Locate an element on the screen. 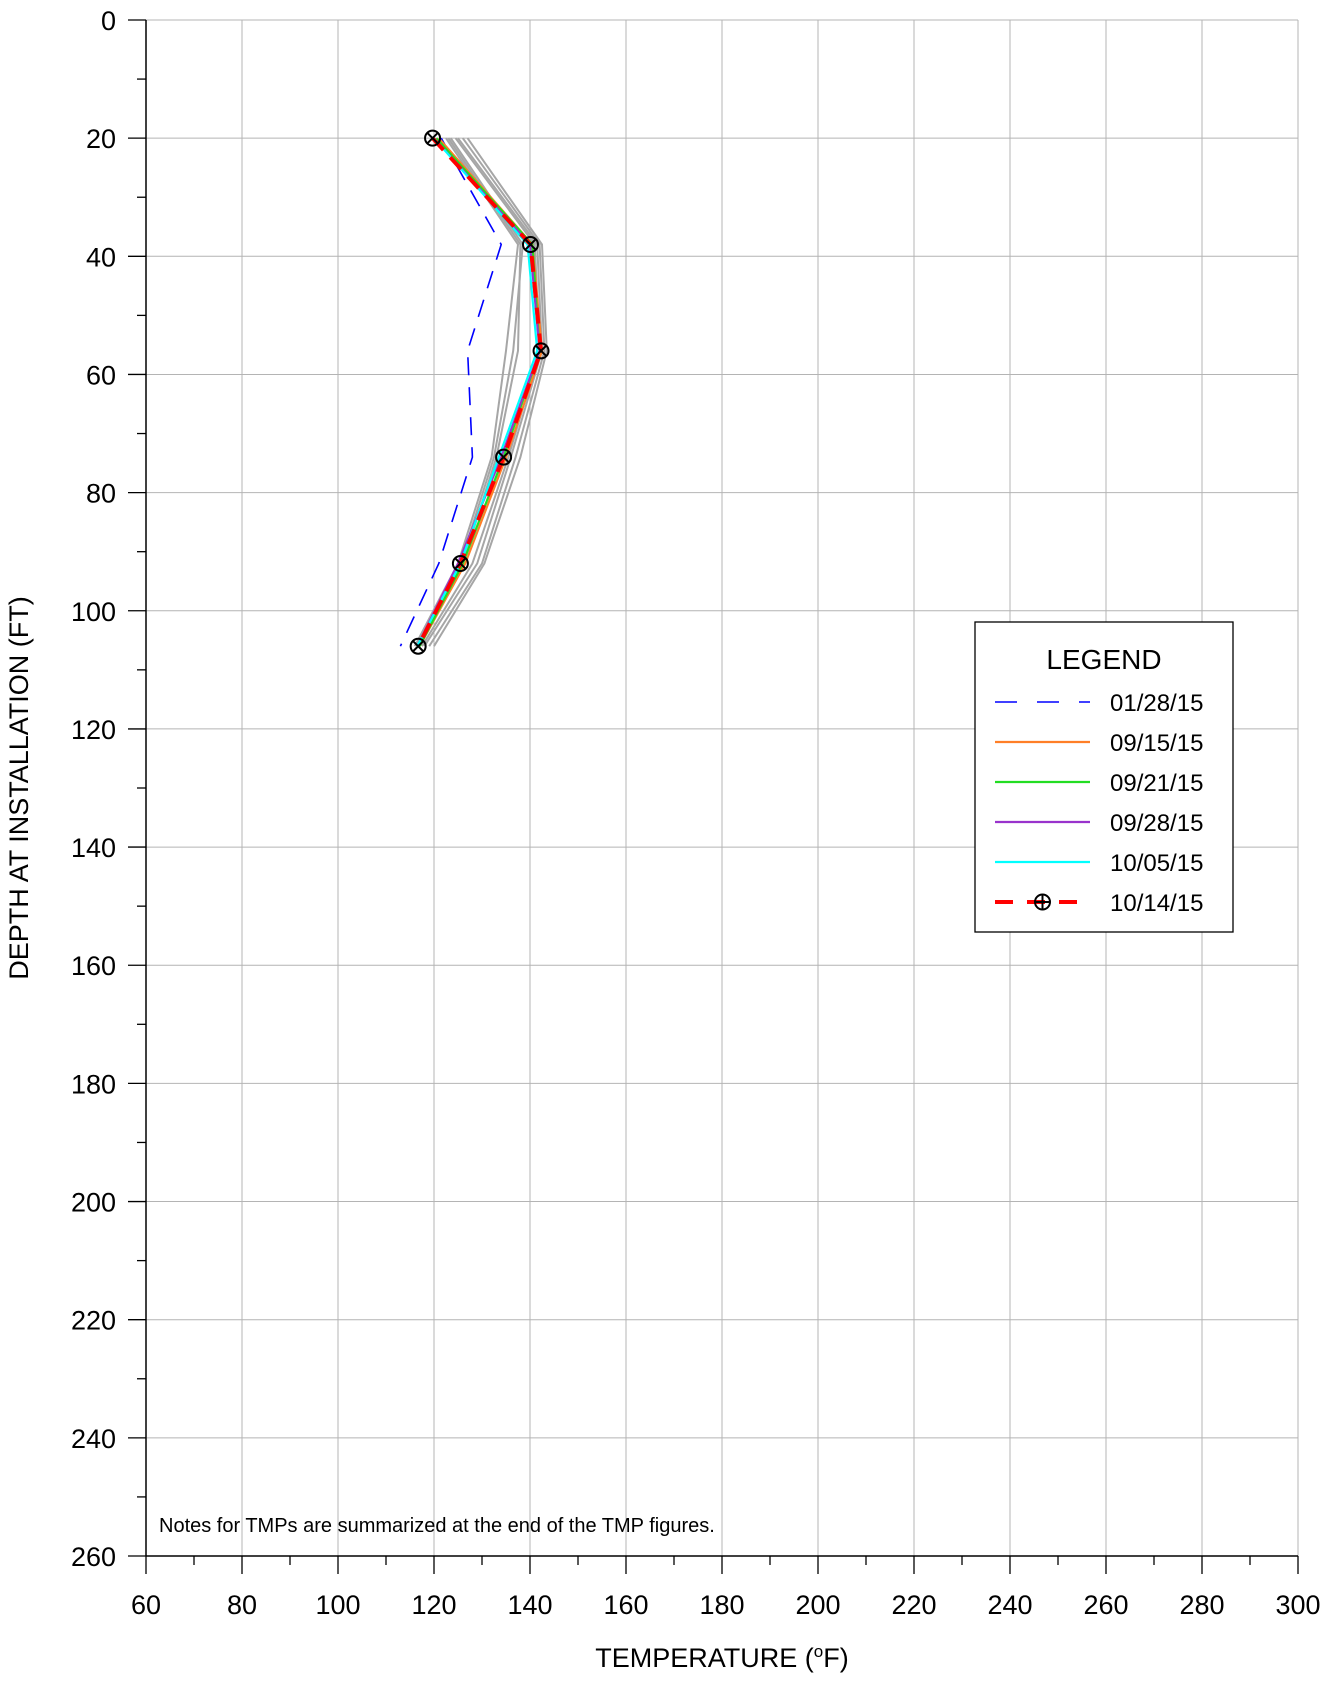 This screenshot has height=1685, width=1332. x-axis-label: TEMPERATURE (oF) is located at coordinates (721, 1657).